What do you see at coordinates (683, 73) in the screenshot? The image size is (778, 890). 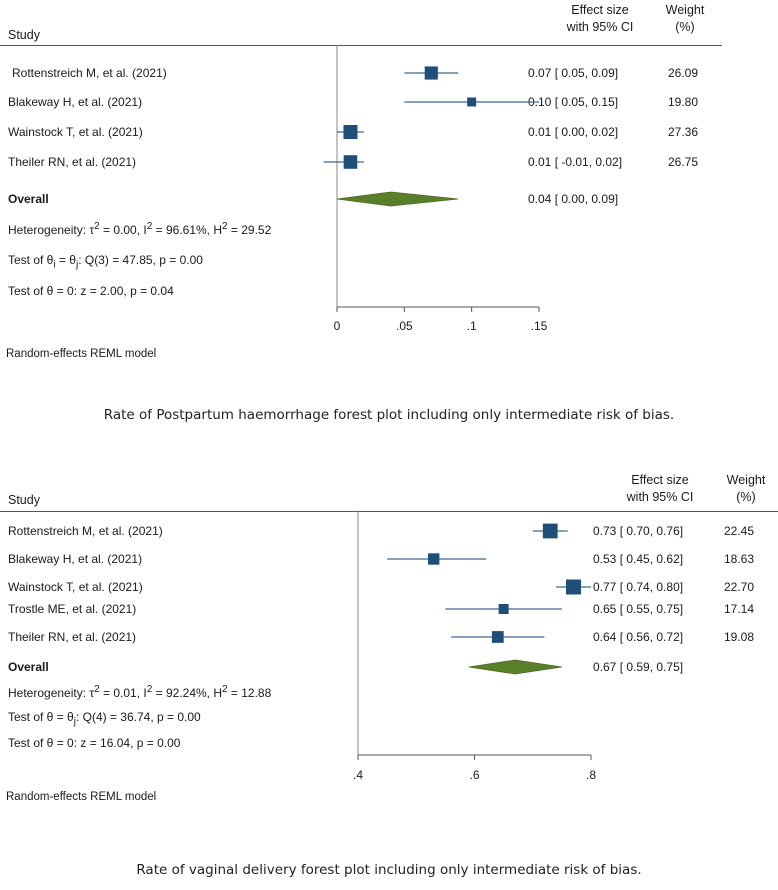 I see `study-weight-value: 26.09` at bounding box center [683, 73].